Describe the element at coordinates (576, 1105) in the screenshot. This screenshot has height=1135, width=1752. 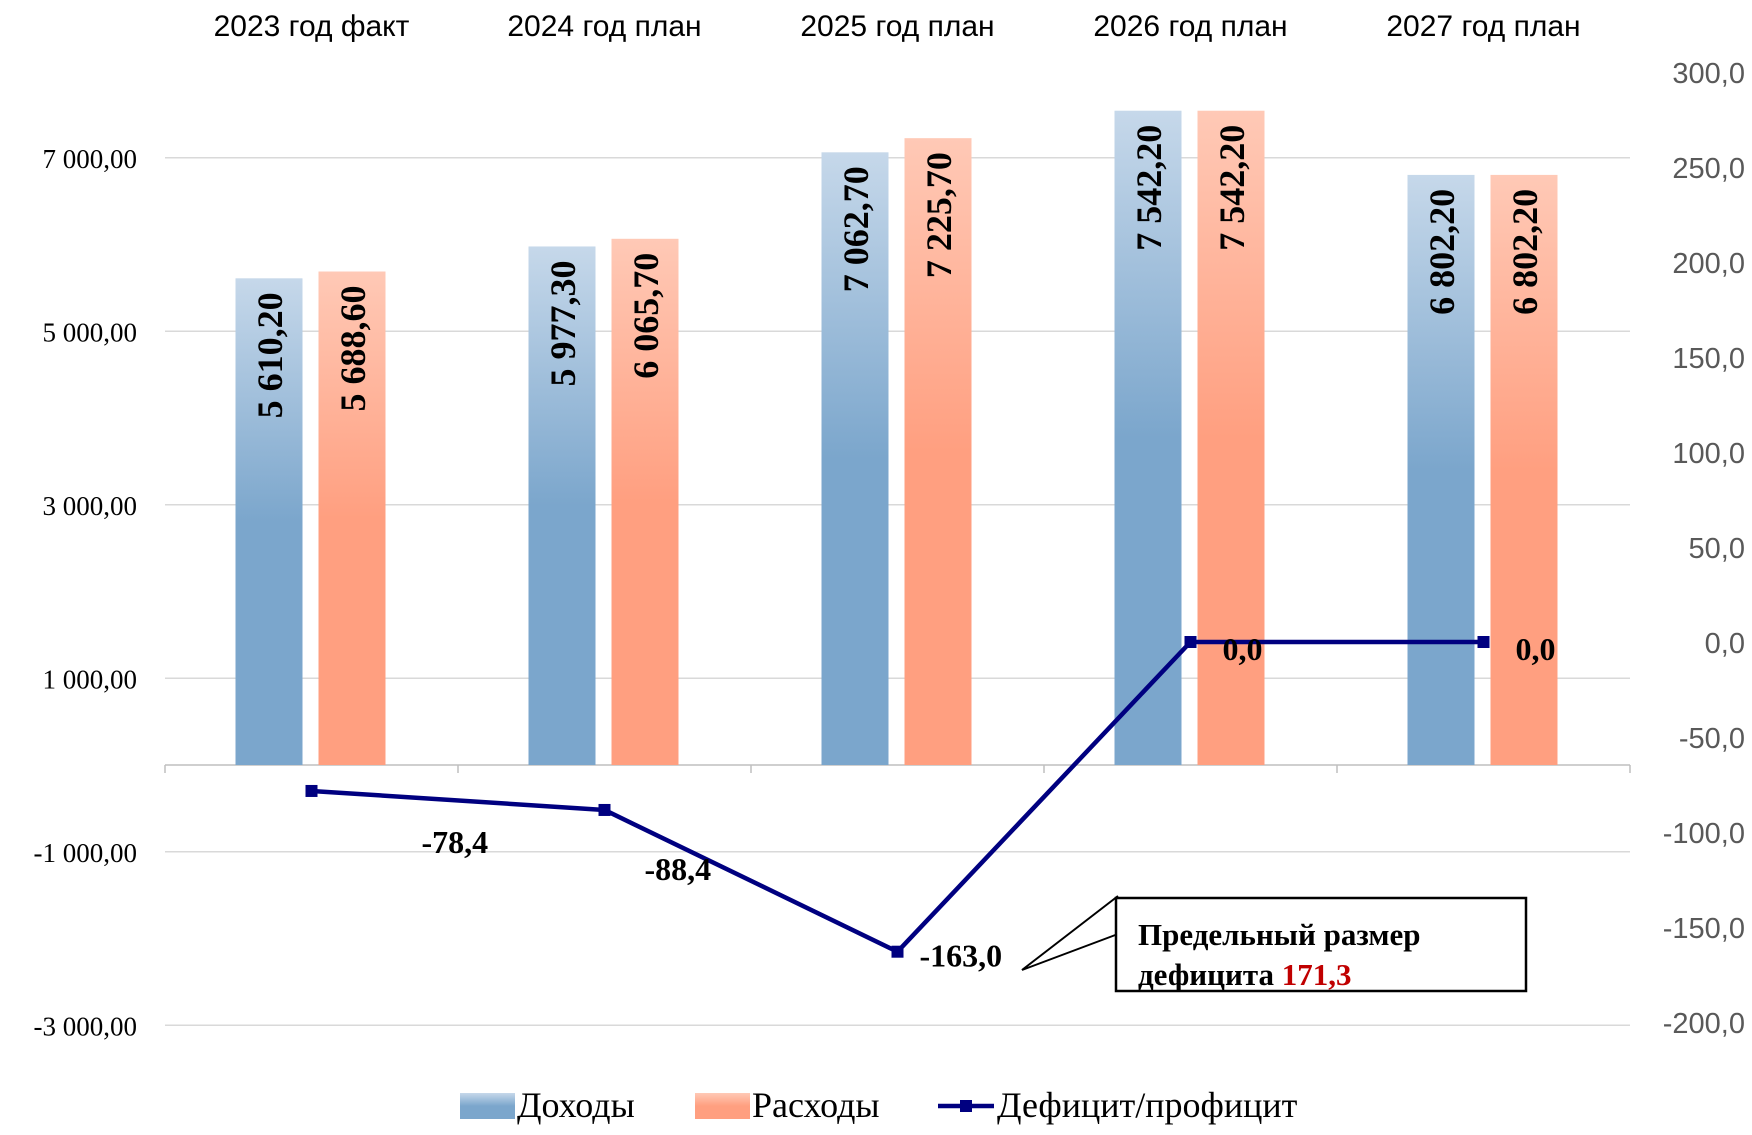
I see `legend-label-income: Доходы` at that location.